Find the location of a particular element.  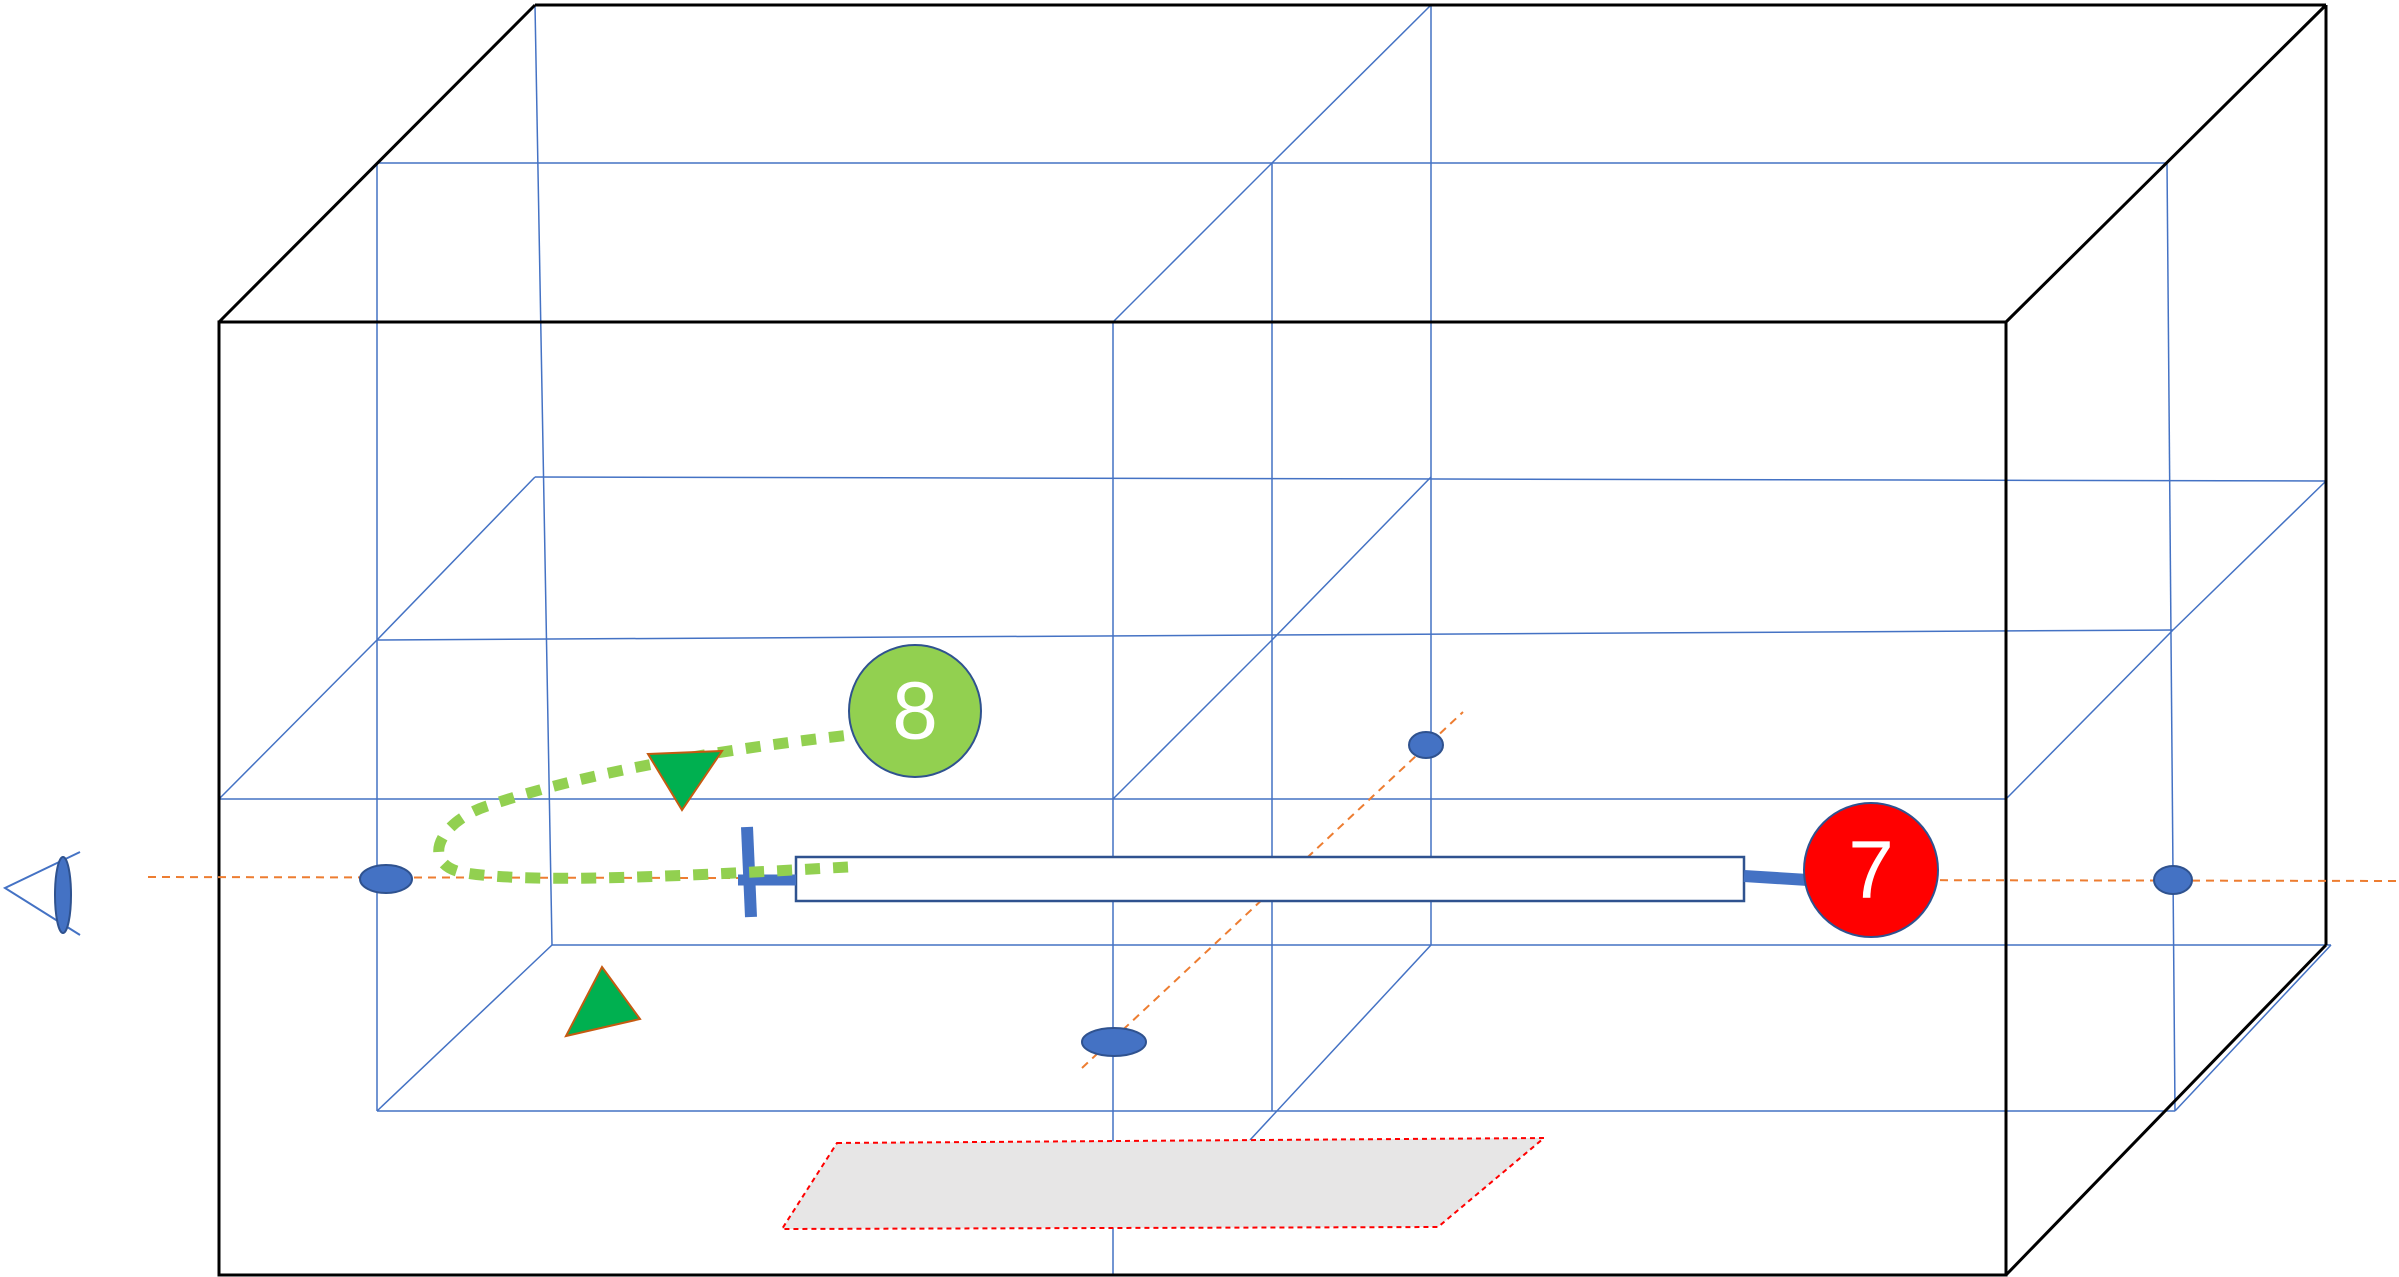

node-left-wall is located at coordinates (386, 879).